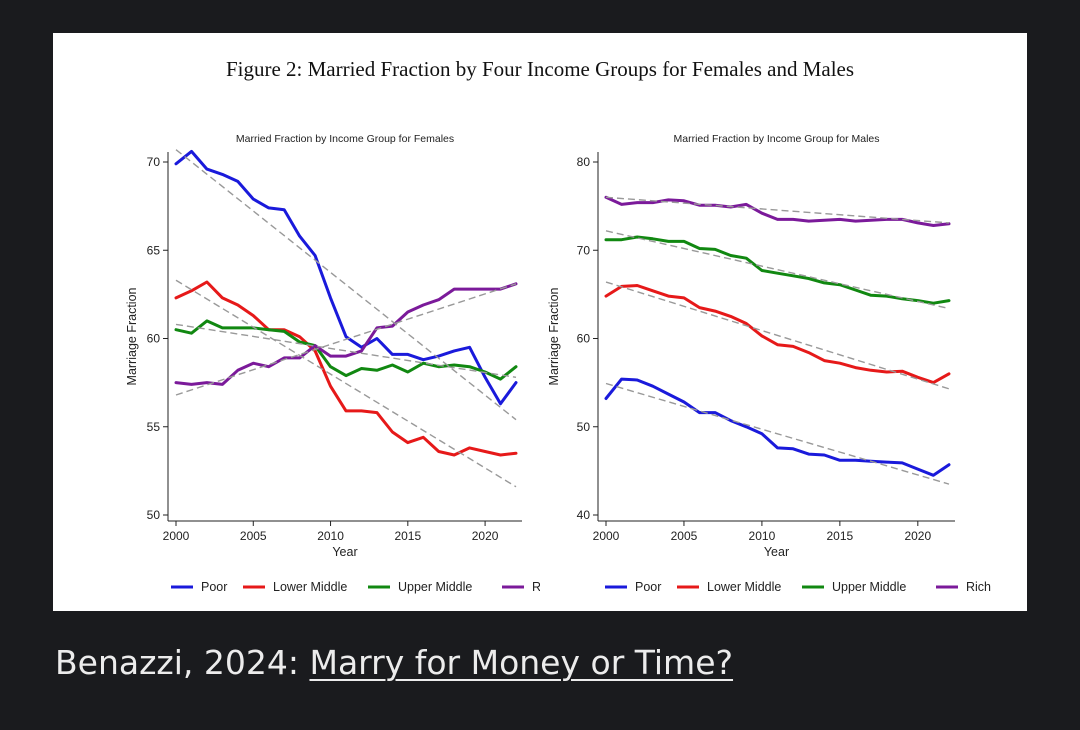  Describe the element at coordinates (584, 162) in the screenshot. I see `y-tick-label: 80` at that location.